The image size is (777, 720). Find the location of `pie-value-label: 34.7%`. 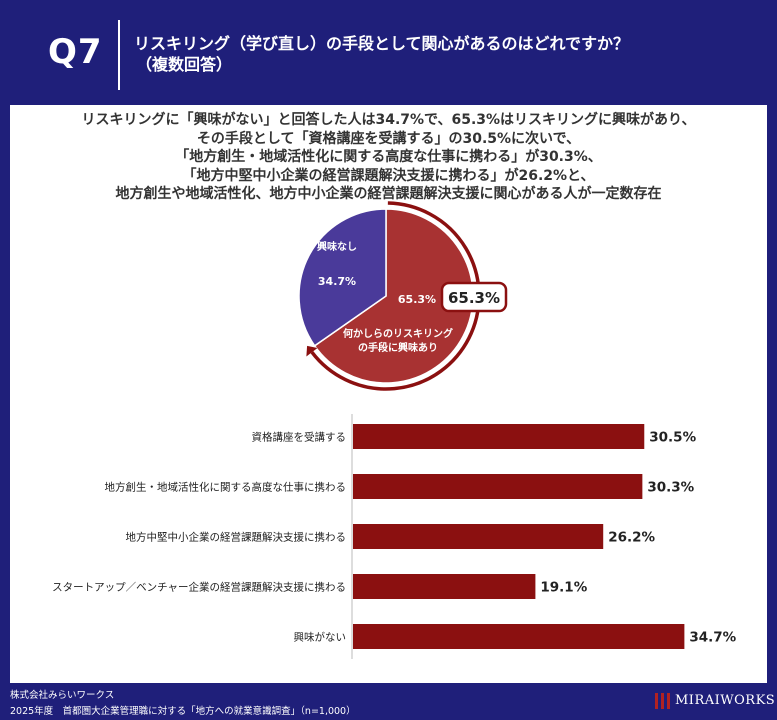

pie-value-label: 34.7% is located at coordinates (337, 281).